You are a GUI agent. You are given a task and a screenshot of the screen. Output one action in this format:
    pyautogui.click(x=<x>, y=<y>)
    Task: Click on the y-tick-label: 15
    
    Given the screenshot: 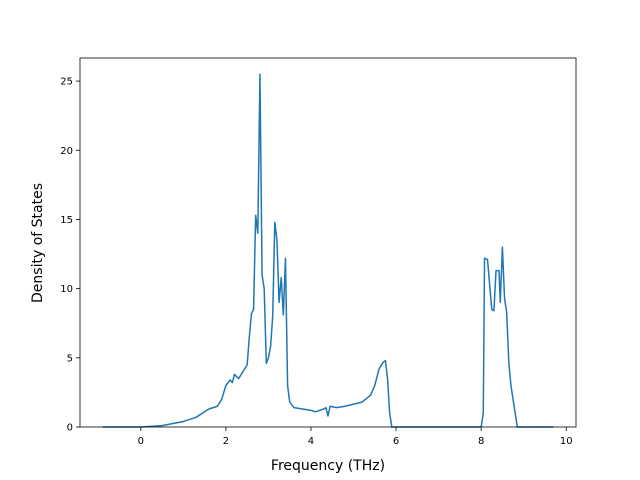 What is the action you would take?
    pyautogui.click(x=66, y=220)
    